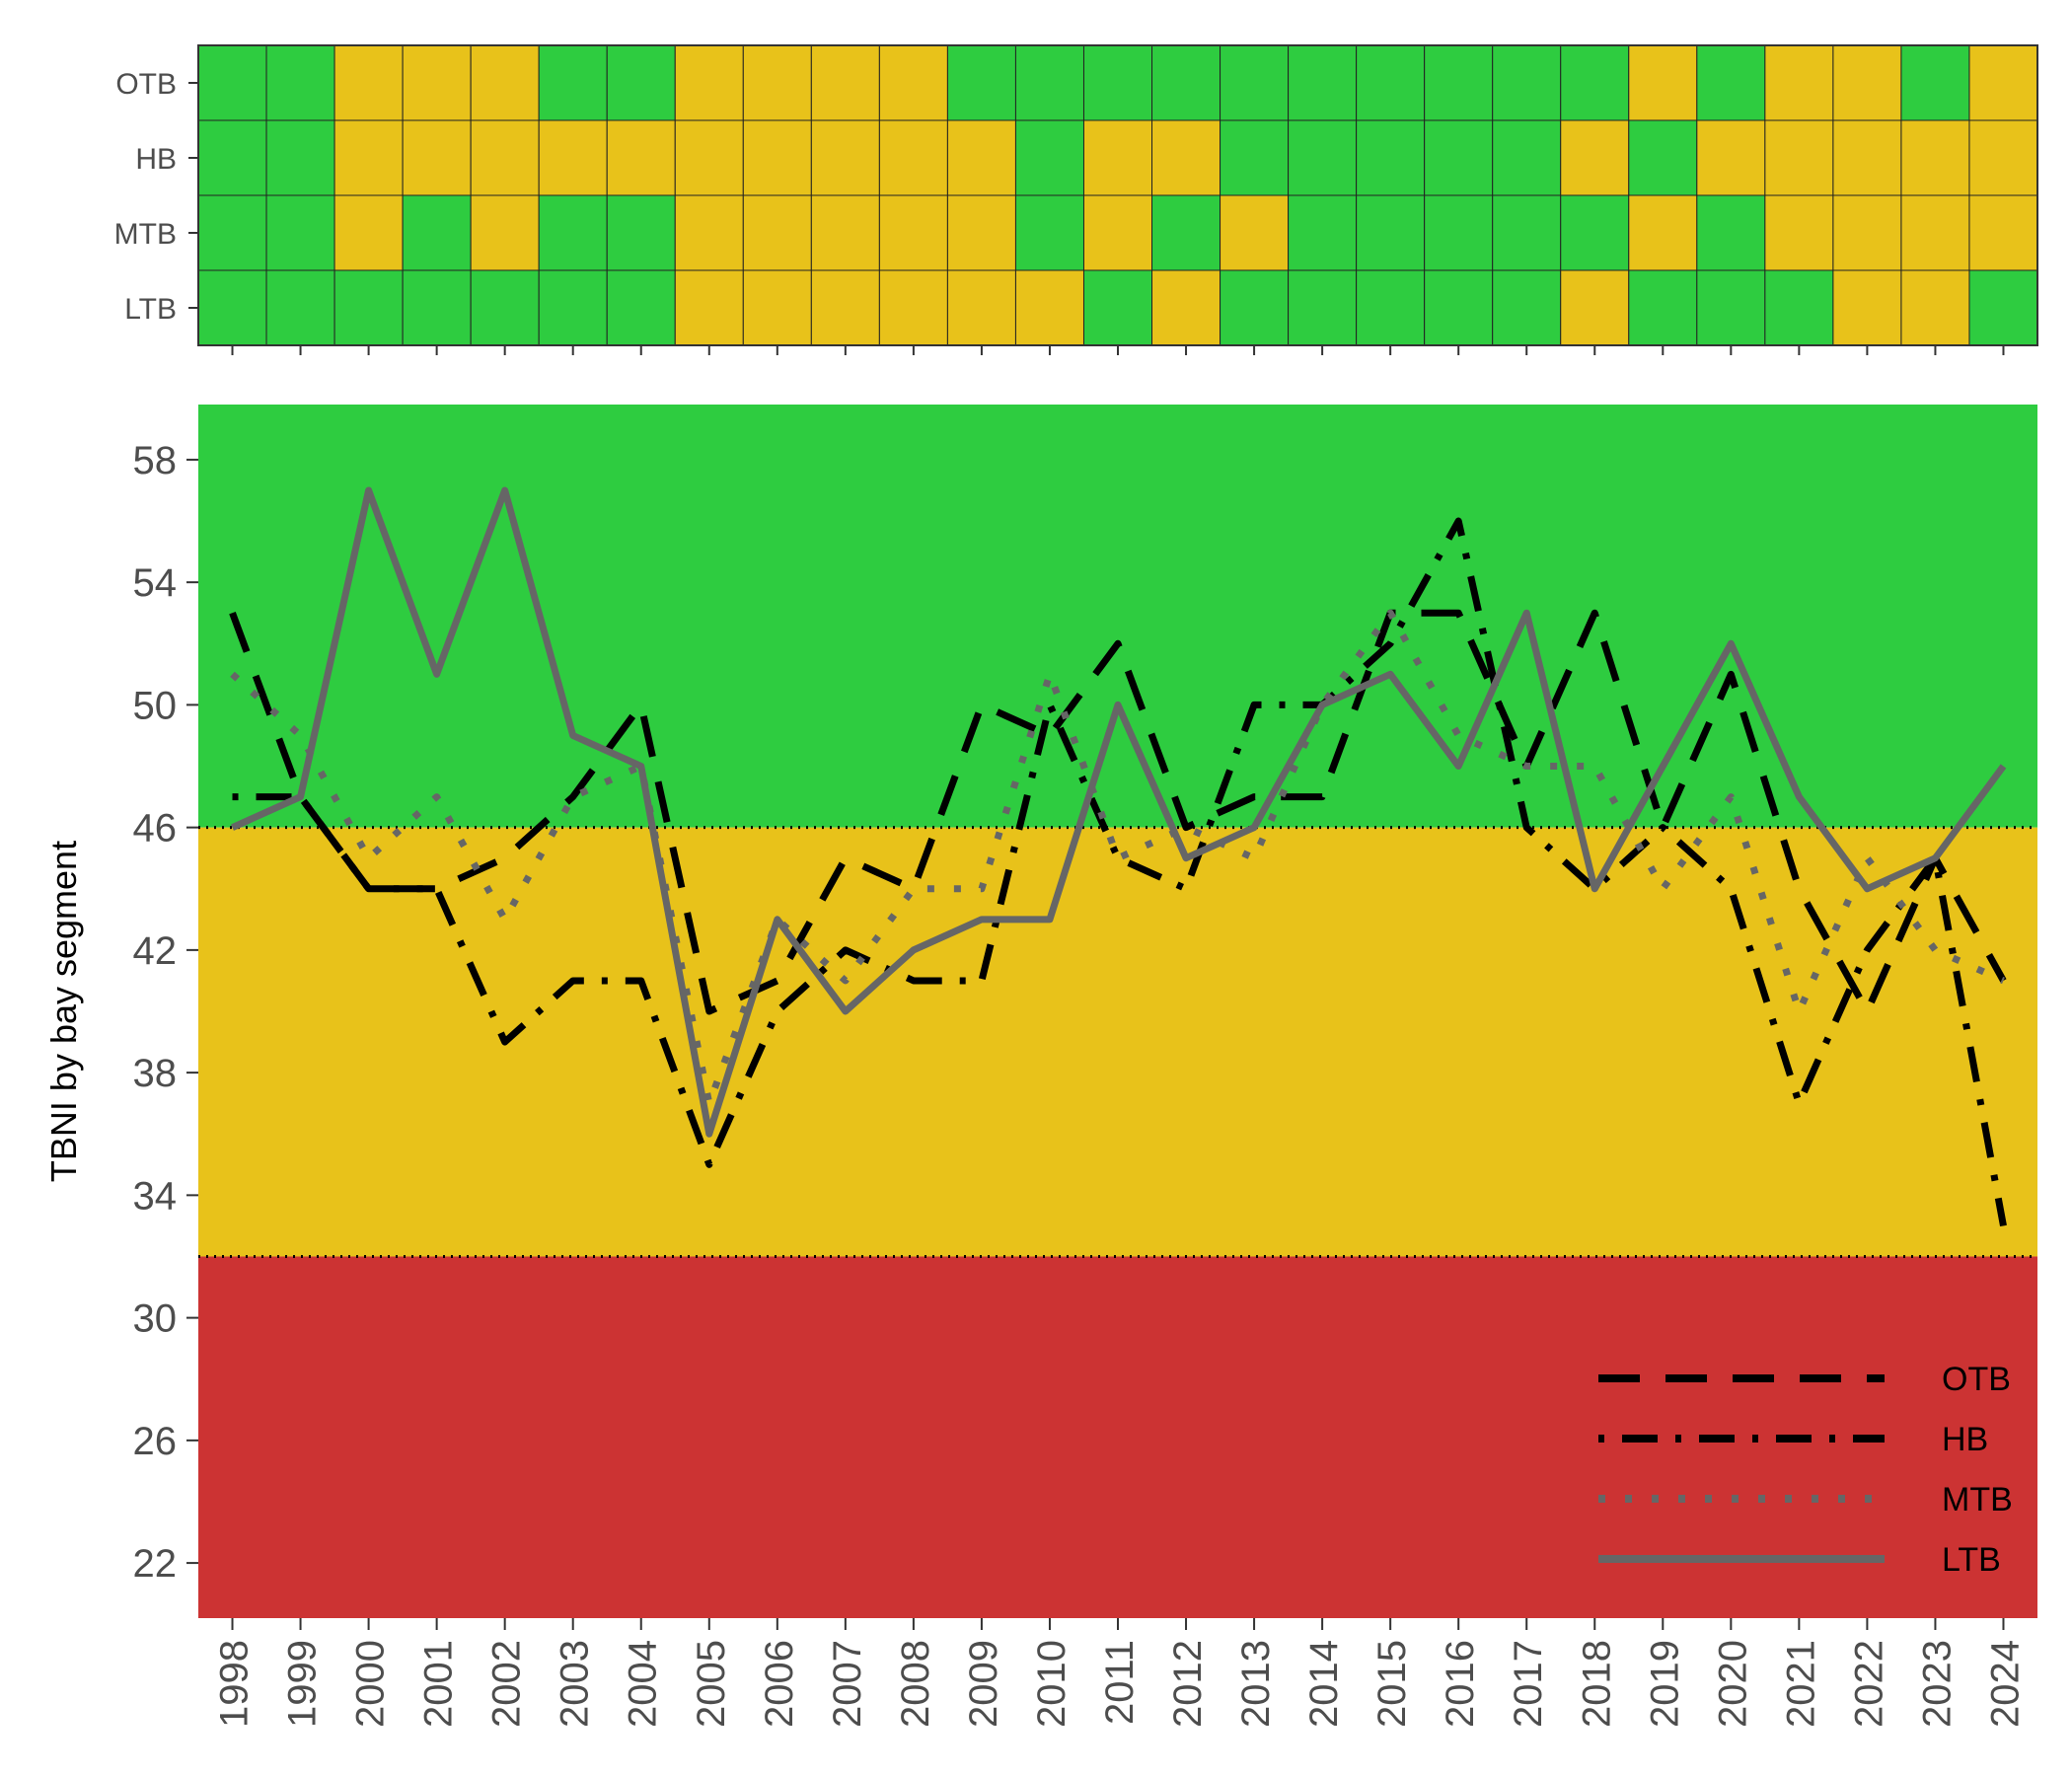  Describe the element at coordinates (1459, 83) in the screenshot. I see `heatmap-cell-OTB-2016` at that location.